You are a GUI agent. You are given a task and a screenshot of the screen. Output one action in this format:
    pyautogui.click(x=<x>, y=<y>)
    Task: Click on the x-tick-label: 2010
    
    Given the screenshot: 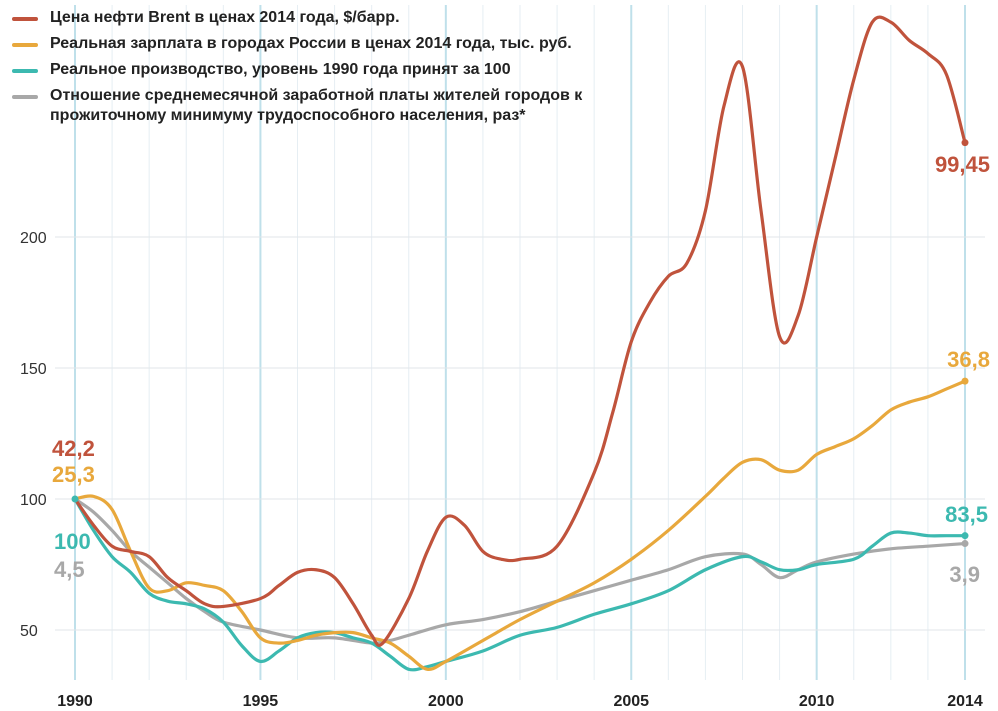 What is the action you would take?
    pyautogui.click(x=817, y=701)
    